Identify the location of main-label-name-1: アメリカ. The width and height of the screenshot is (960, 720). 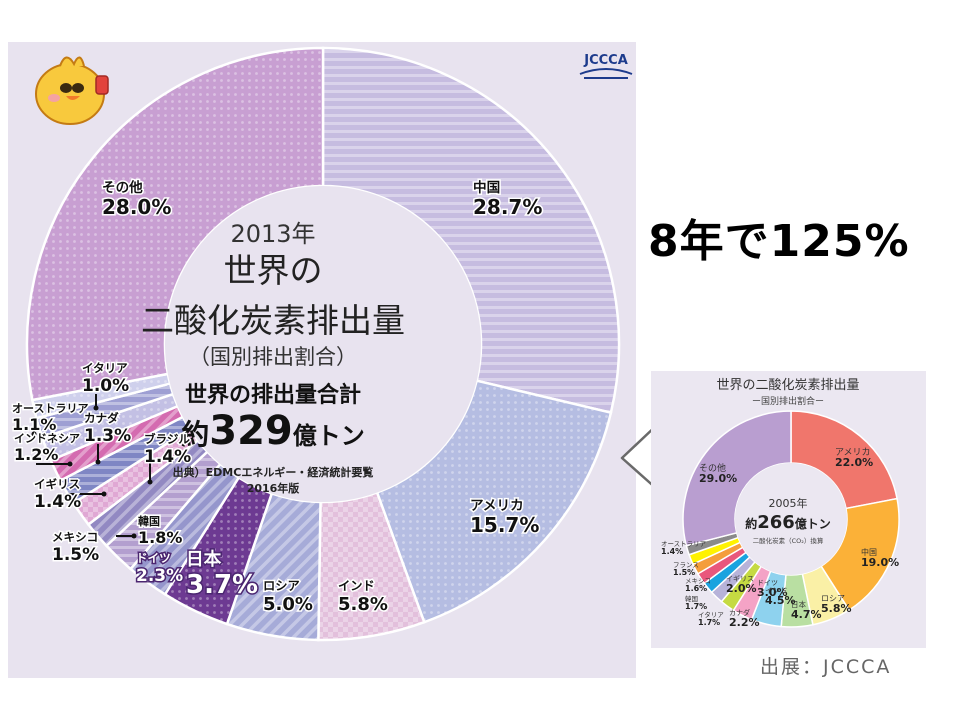
(497, 506).